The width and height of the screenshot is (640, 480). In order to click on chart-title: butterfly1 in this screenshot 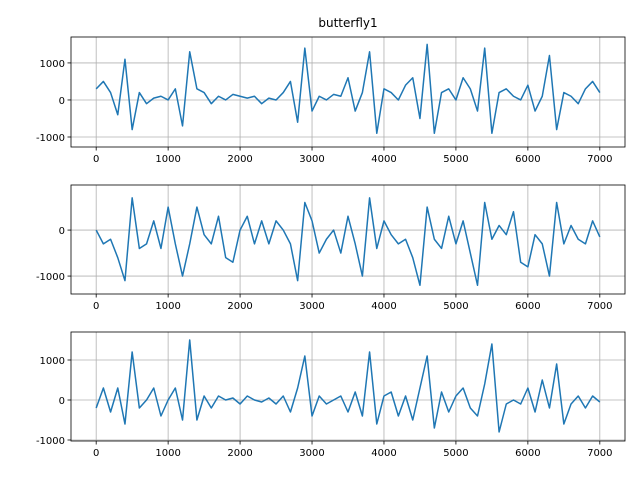, I will do `click(347, 23)`.